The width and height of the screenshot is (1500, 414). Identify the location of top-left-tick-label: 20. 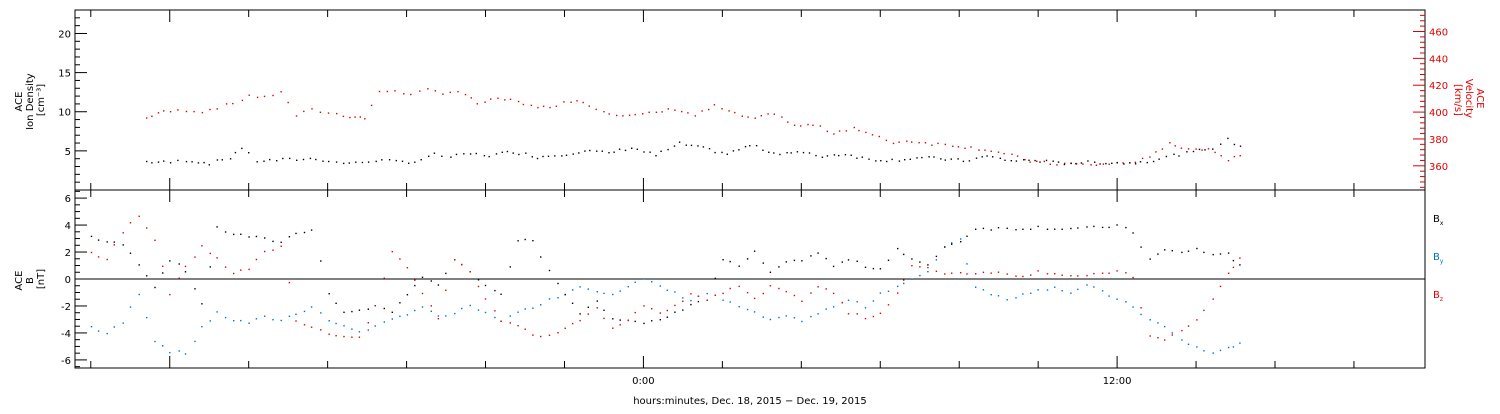
(64, 34).